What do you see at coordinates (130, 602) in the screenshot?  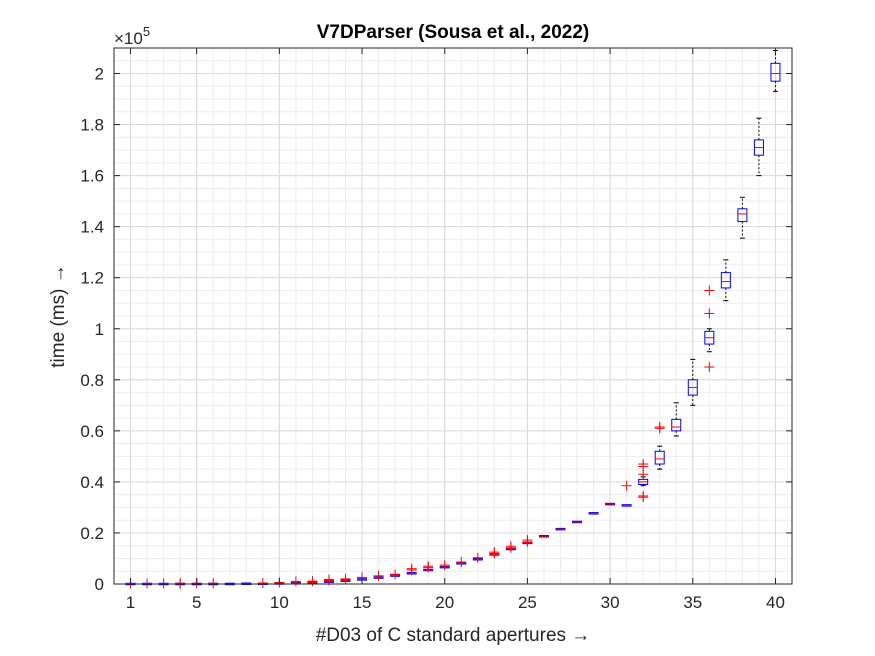 I see `x-tick-label: 1` at bounding box center [130, 602].